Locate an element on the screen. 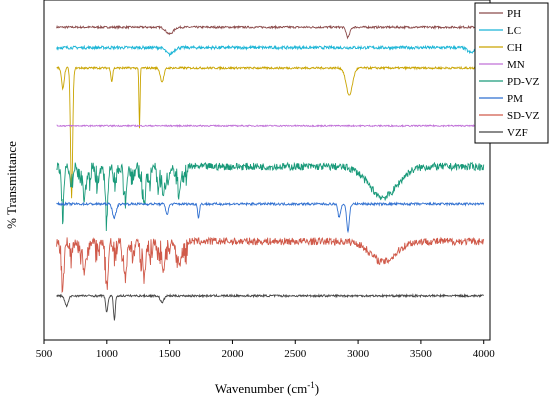 This screenshot has height=401, width=550. legend: PH LC CH MN PD-VZ PM SD-VZ VZF is located at coordinates (511, 73).